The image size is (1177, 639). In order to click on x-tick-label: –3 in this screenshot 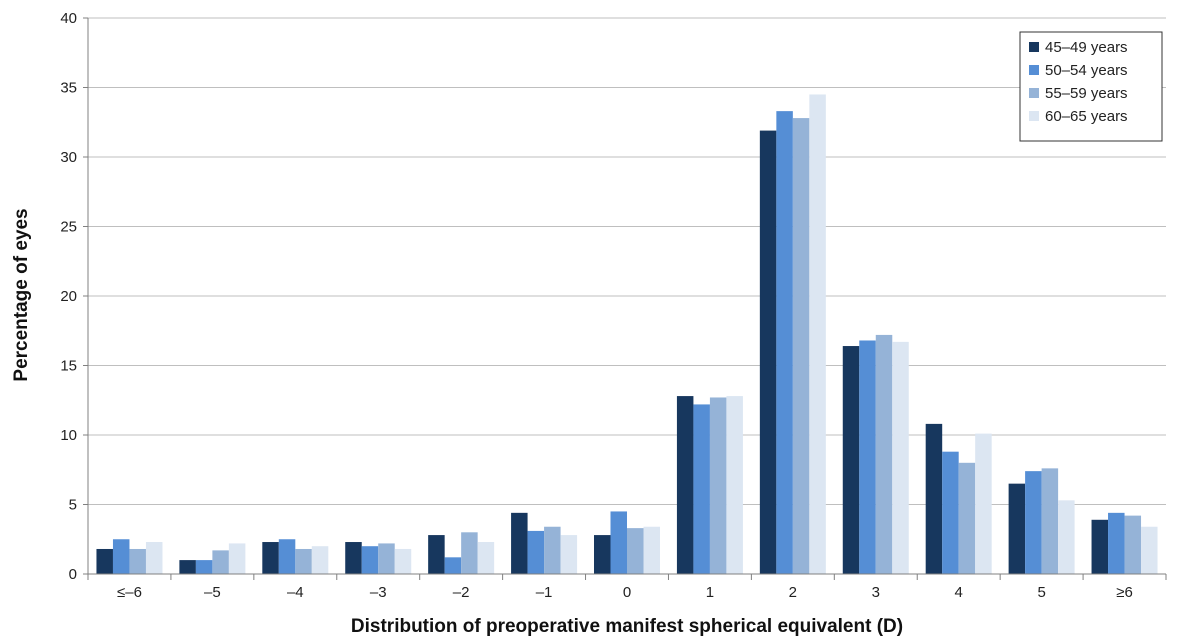, I will do `click(378, 592)`.